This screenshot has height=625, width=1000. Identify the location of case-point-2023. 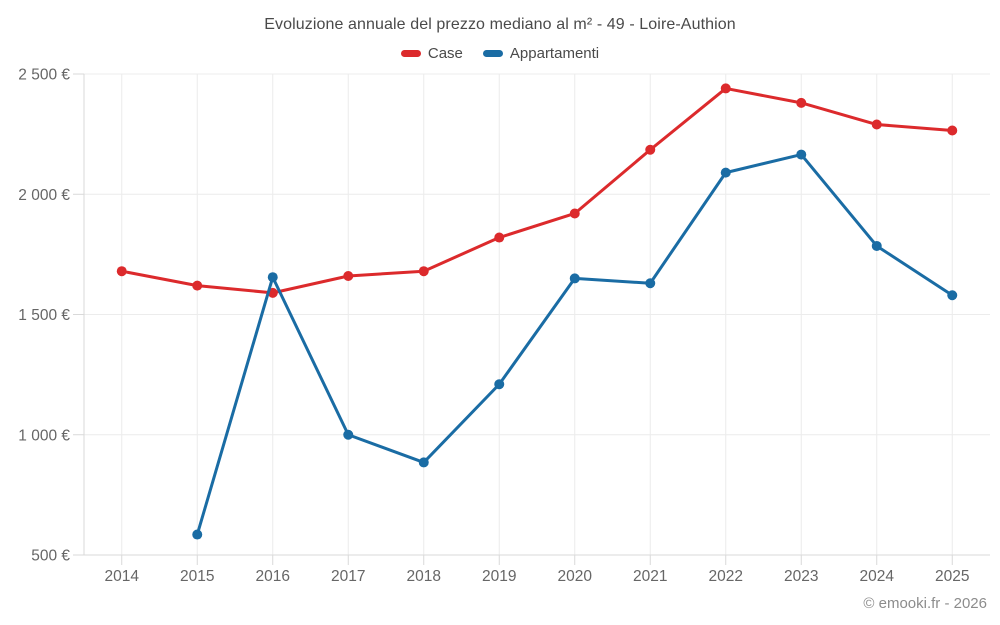
(801, 102).